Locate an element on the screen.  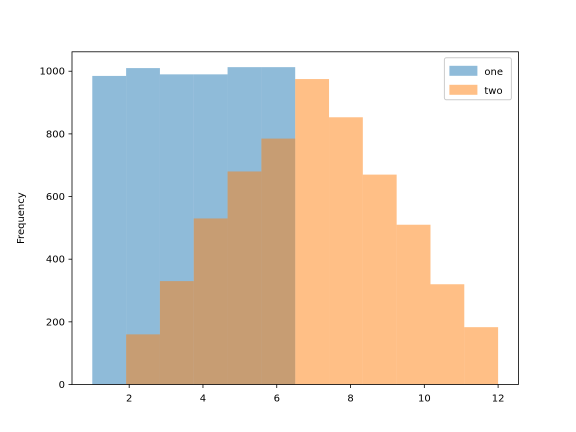
y-tick-label-4: 800 is located at coordinates (55, 134).